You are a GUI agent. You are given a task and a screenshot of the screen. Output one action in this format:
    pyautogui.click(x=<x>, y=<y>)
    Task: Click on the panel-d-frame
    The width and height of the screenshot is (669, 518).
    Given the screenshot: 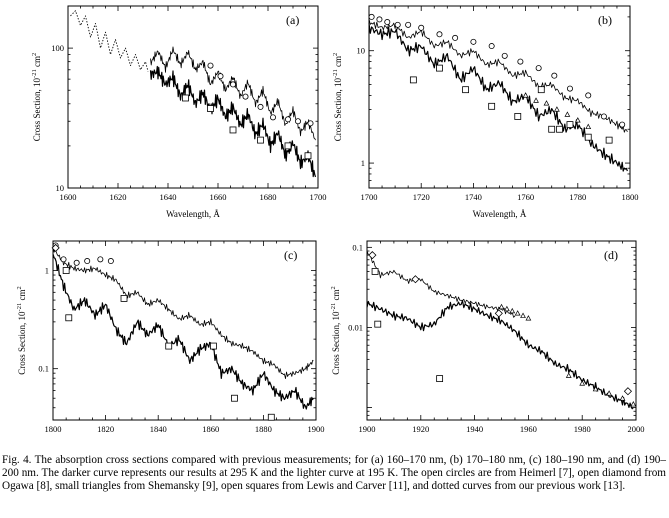 What is the action you would take?
    pyautogui.click(x=501, y=330)
    